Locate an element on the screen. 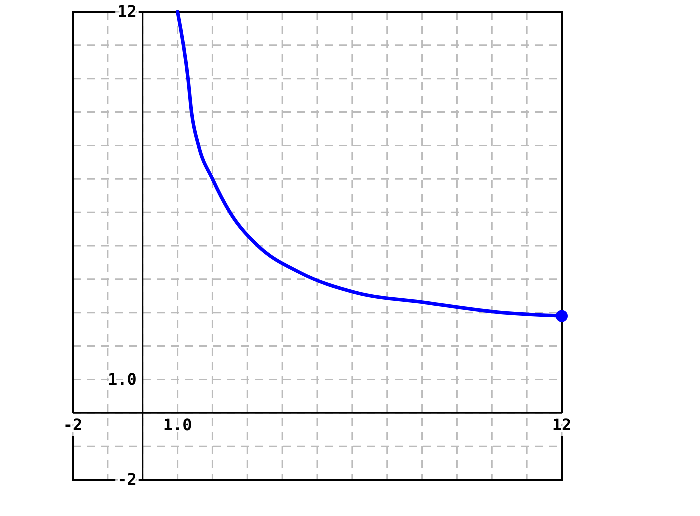  x-tick-label: 1.0 is located at coordinates (177, 425).